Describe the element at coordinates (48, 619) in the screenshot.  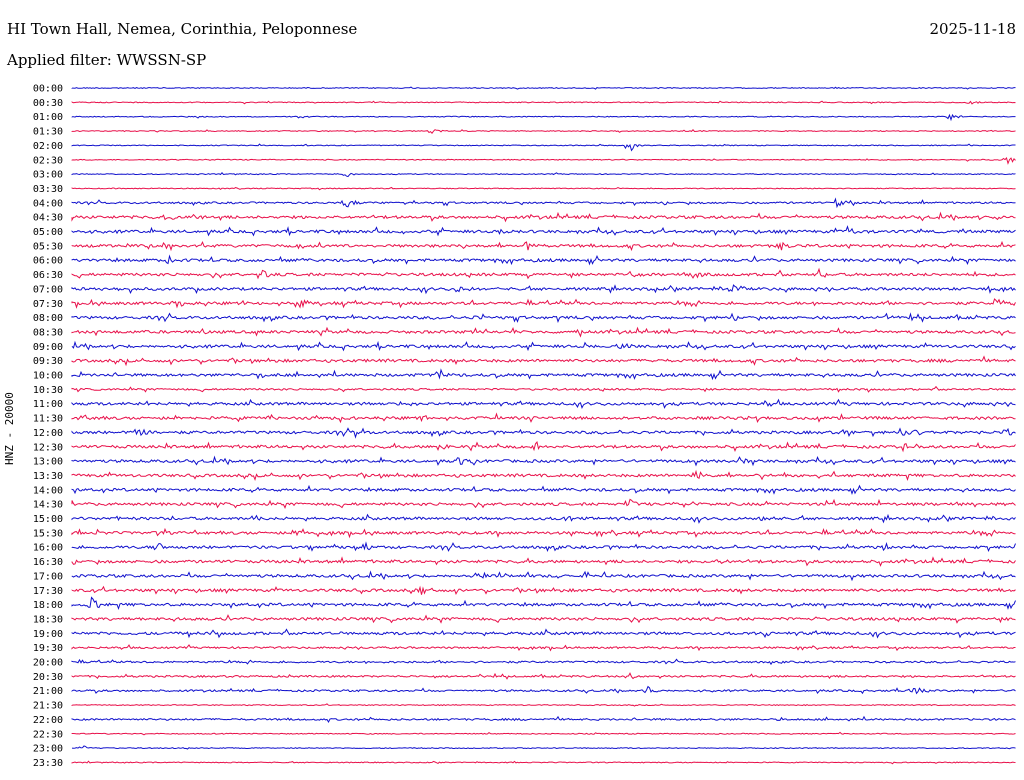
I see `time-tick-label: 18:30` at that location.